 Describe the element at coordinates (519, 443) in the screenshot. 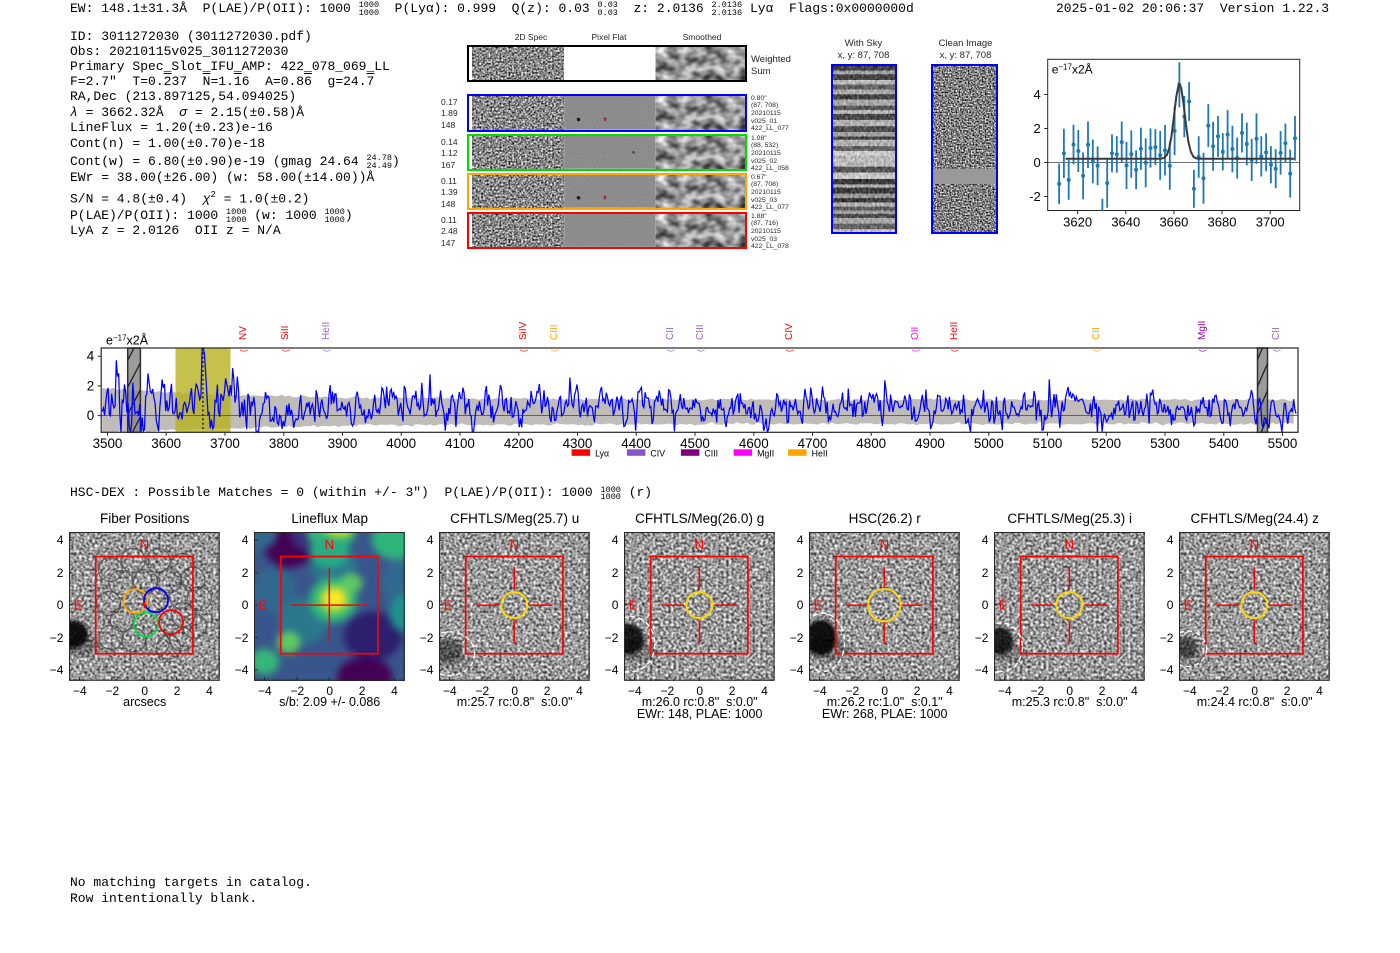

I see `svg-text: 4200` at that location.